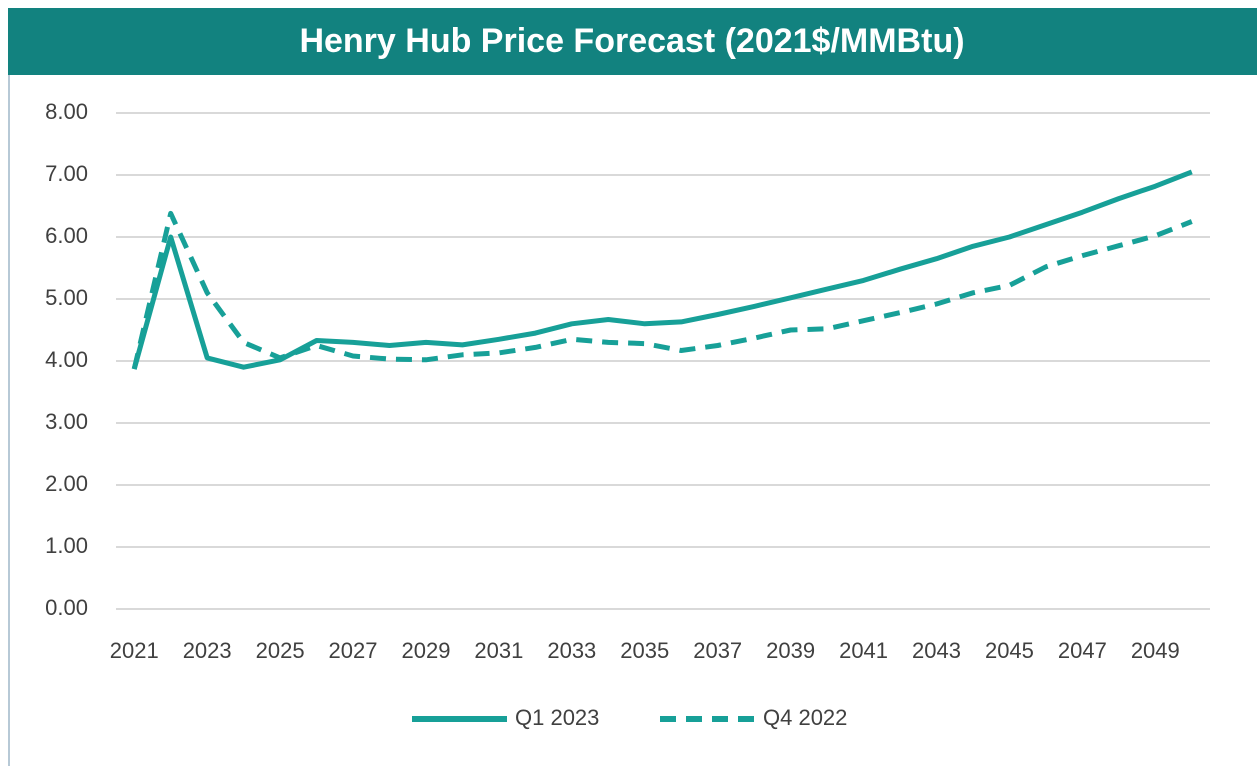 The image size is (1257, 766). What do you see at coordinates (425, 650) in the screenshot?
I see `x-tick-label: 2029` at bounding box center [425, 650].